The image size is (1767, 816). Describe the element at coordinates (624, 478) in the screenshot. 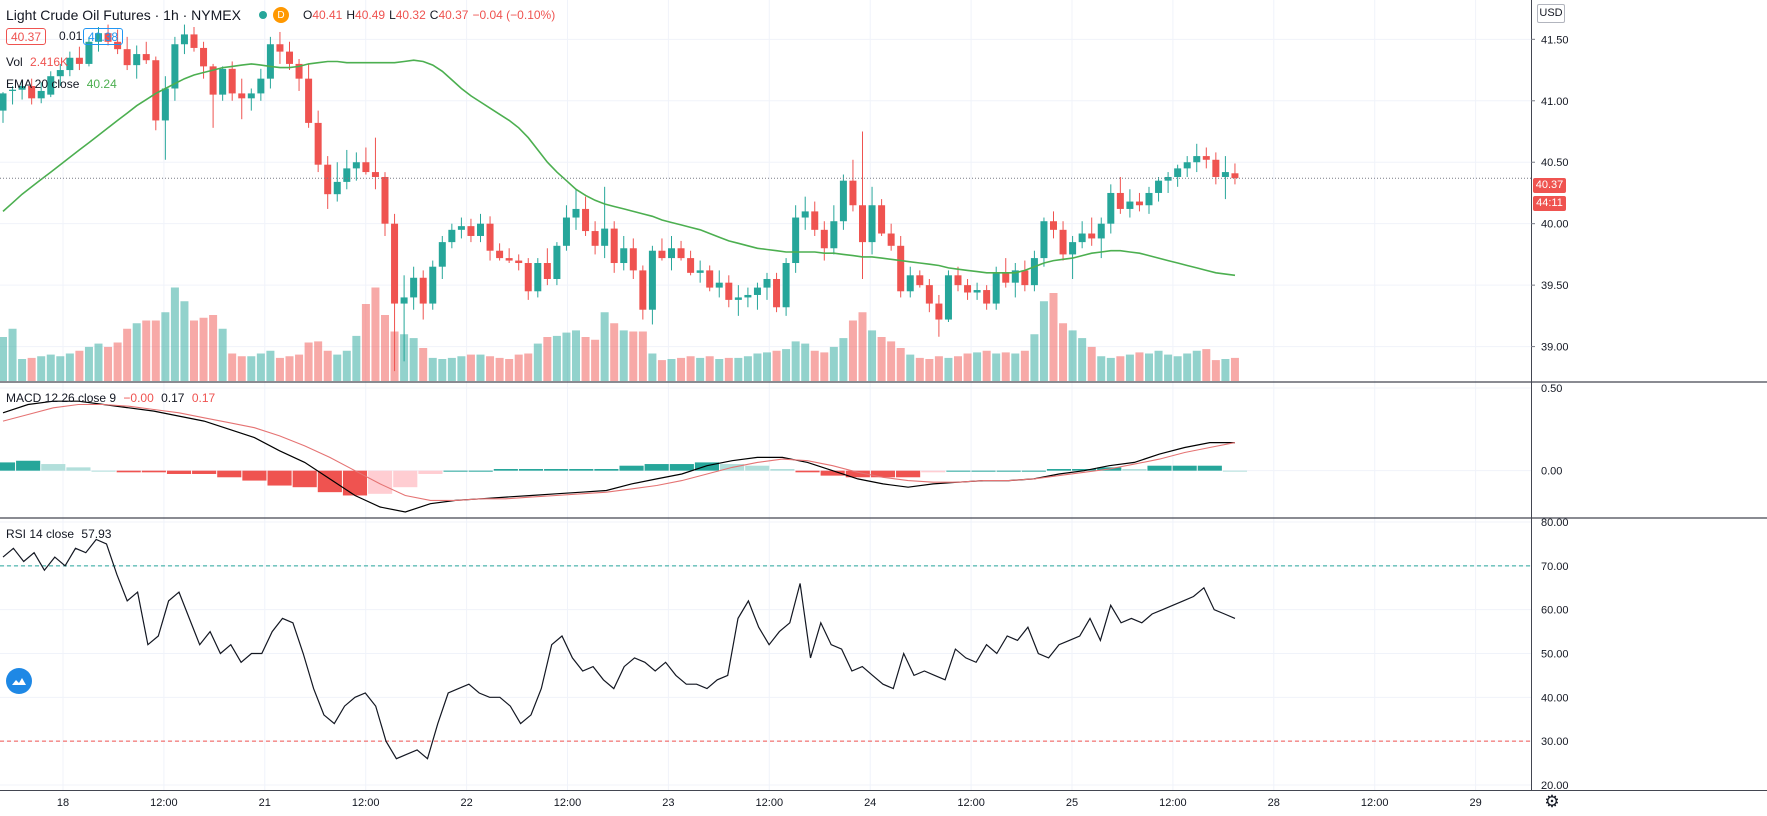

I see `macd-histogram` at that location.